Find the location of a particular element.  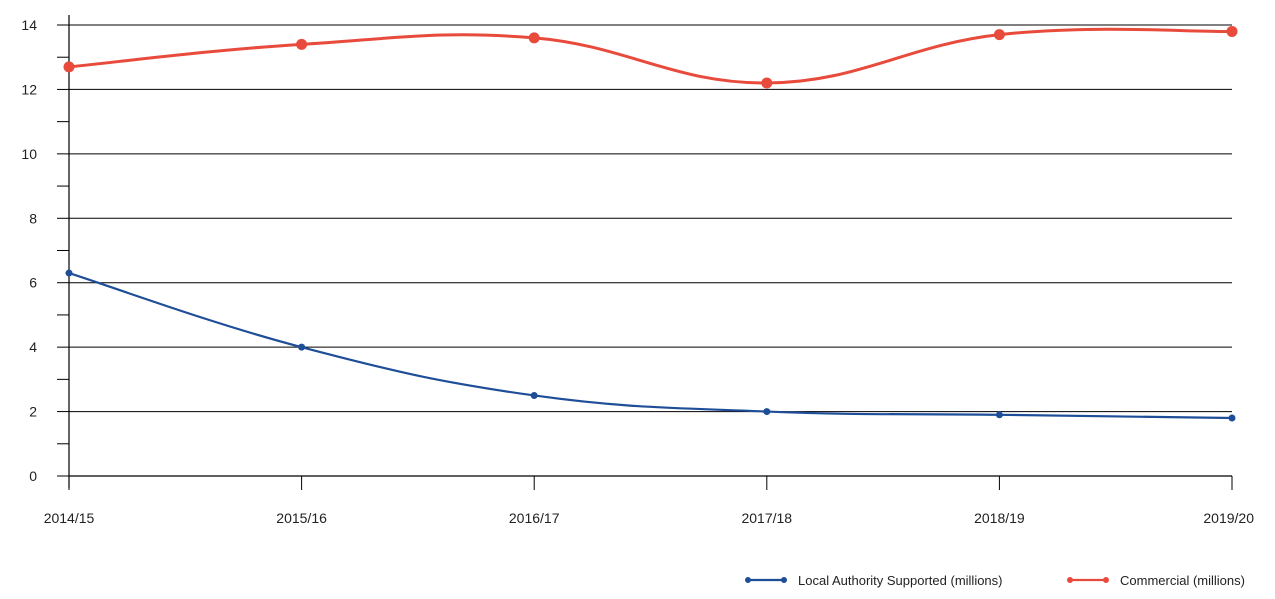

y-tick-label: 10 is located at coordinates (29, 154).